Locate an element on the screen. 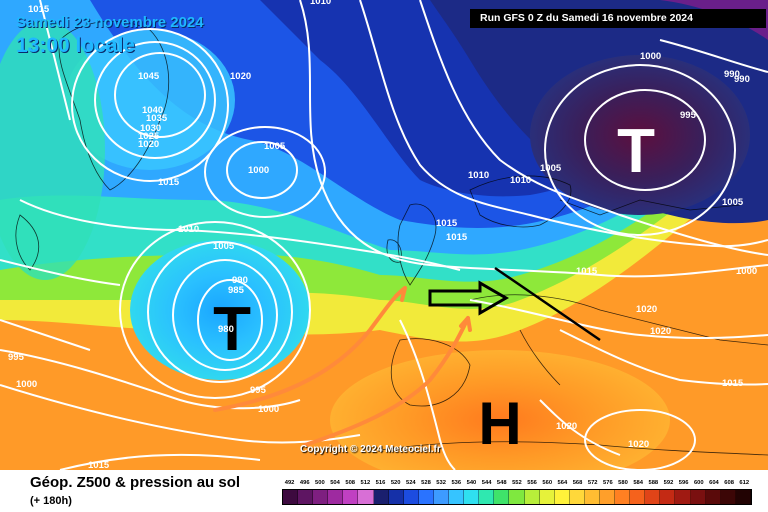 The image size is (768, 512). low-core-atlantic is located at coordinates (220, 310).